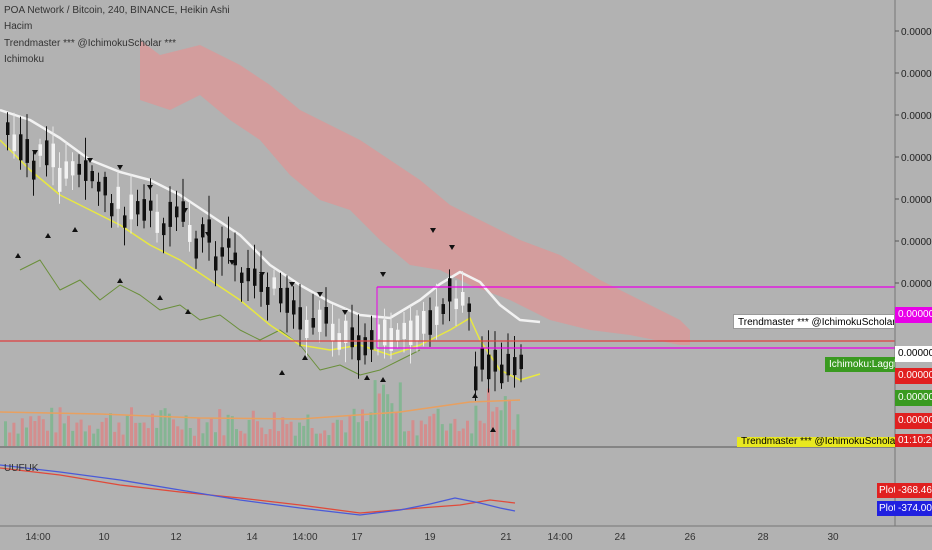 The height and width of the screenshot is (550, 932). I want to click on price-tick-label: 0.00000920, so click(916, 32).